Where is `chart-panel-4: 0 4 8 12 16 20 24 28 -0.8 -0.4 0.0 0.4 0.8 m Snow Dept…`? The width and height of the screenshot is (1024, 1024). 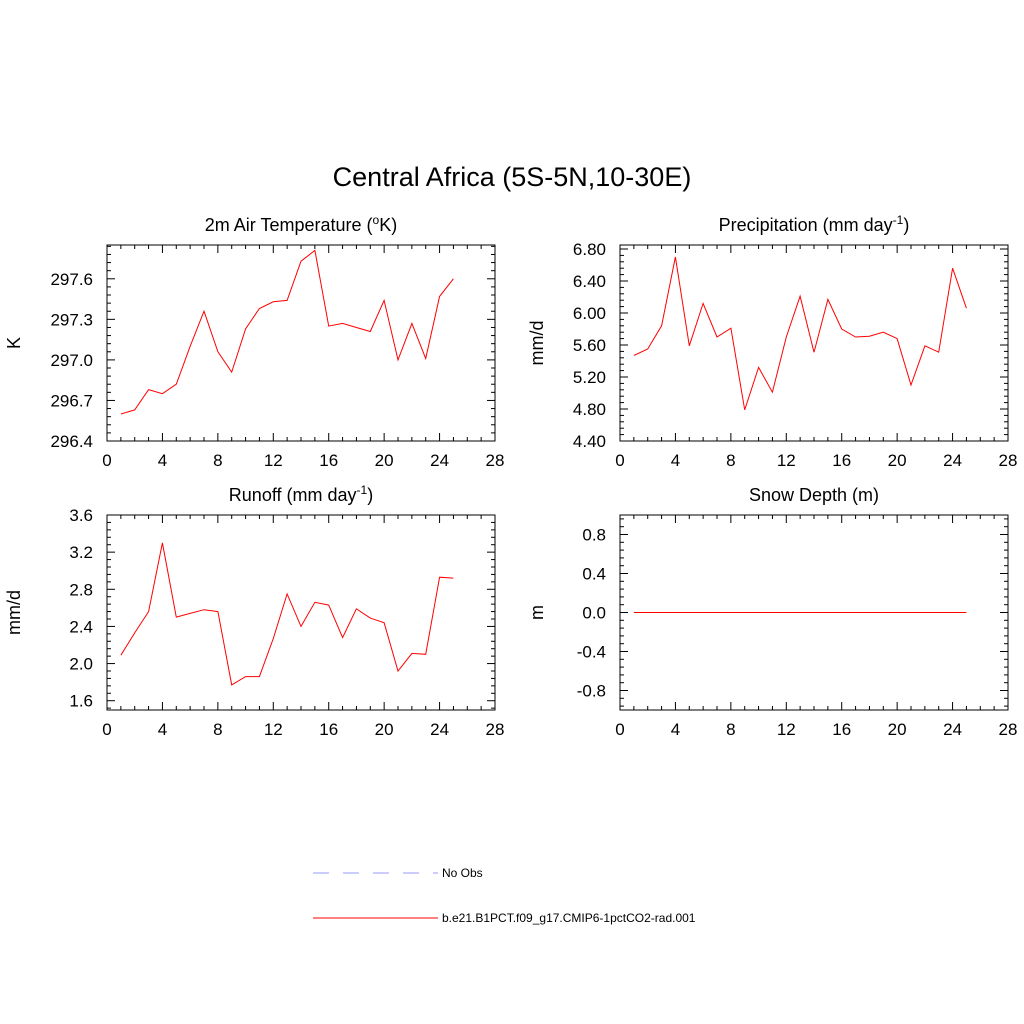 chart-panel-4: 0 4 8 12 16 20 24 28 -0.8 -0.4 0.0 0.4 0.8 m Snow Dept… is located at coordinates (772, 612).